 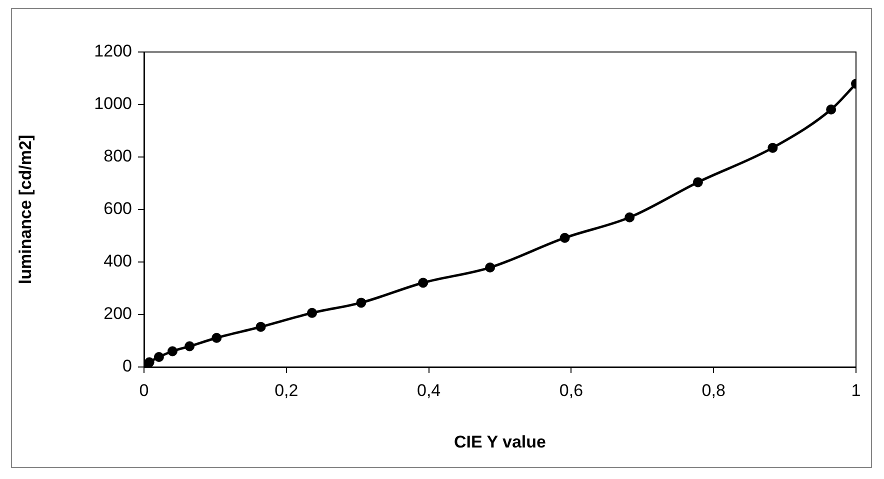 What do you see at coordinates (286, 390) in the screenshot?
I see `x-tick-label: 0,2` at bounding box center [286, 390].